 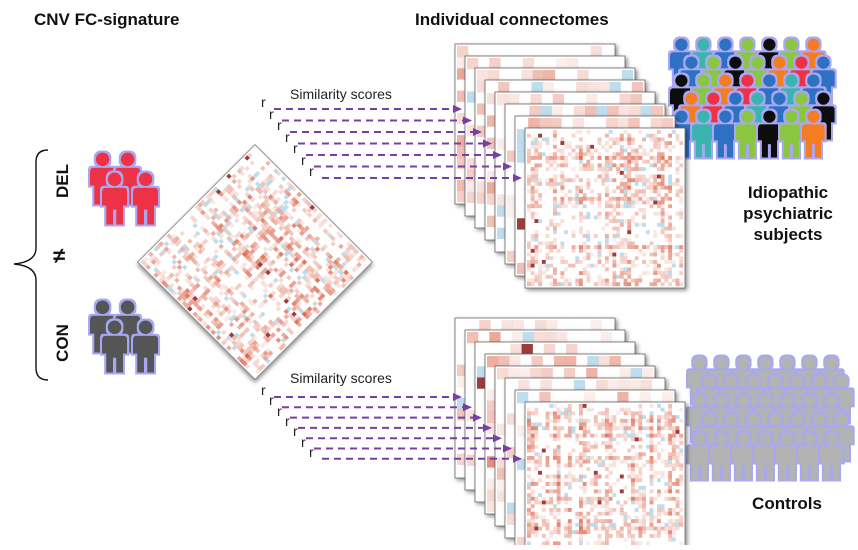 What do you see at coordinates (787, 503) in the screenshot?
I see `controls-label: Controls` at bounding box center [787, 503].